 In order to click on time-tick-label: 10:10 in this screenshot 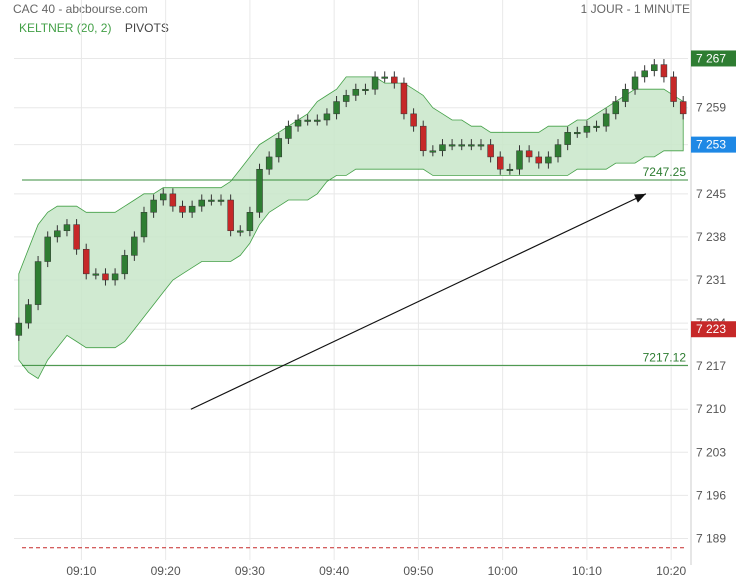, I will do `click(587, 571)`.